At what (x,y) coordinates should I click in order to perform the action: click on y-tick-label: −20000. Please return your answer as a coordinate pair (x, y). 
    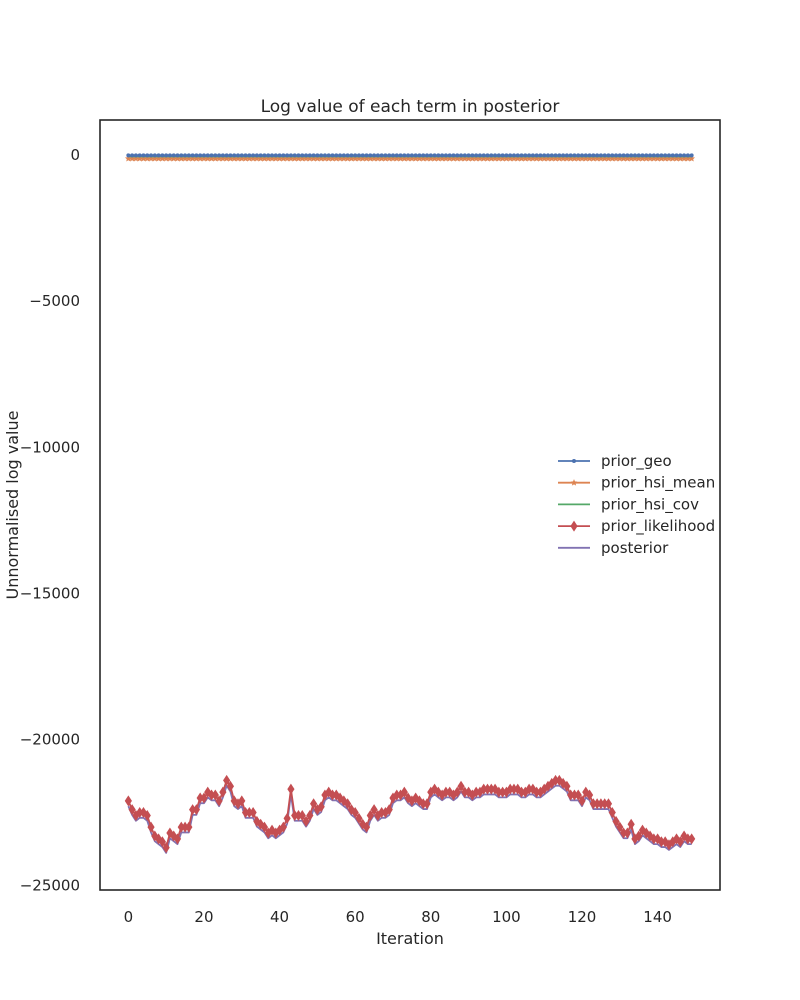
    Looking at the image, I should click on (50, 740).